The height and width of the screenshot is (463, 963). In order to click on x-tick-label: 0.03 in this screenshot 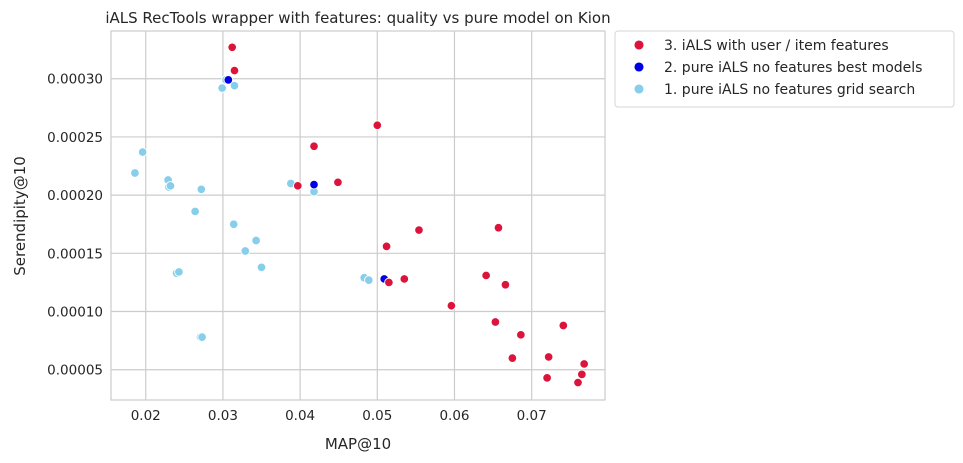, I will do `click(223, 416)`.